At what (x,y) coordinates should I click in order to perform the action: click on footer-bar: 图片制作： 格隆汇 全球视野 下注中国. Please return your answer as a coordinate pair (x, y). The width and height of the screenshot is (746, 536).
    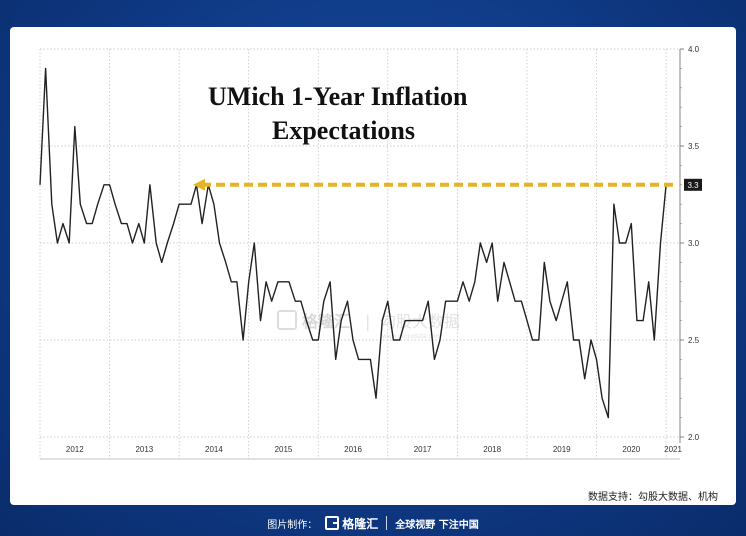
    Looking at the image, I should click on (373, 523).